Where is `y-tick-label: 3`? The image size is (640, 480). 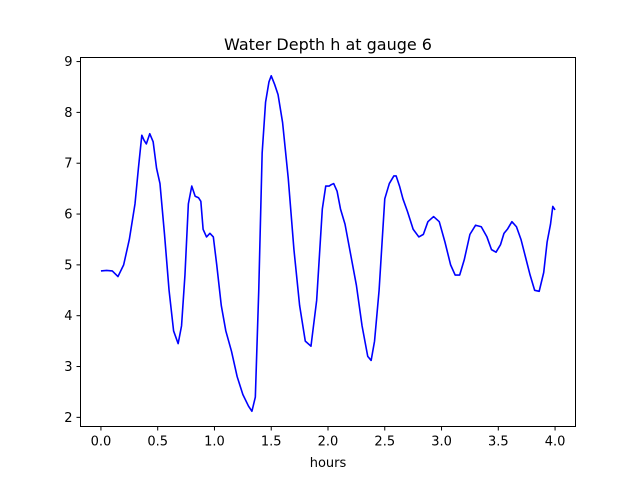 y-tick-label: 3 is located at coordinates (68, 367).